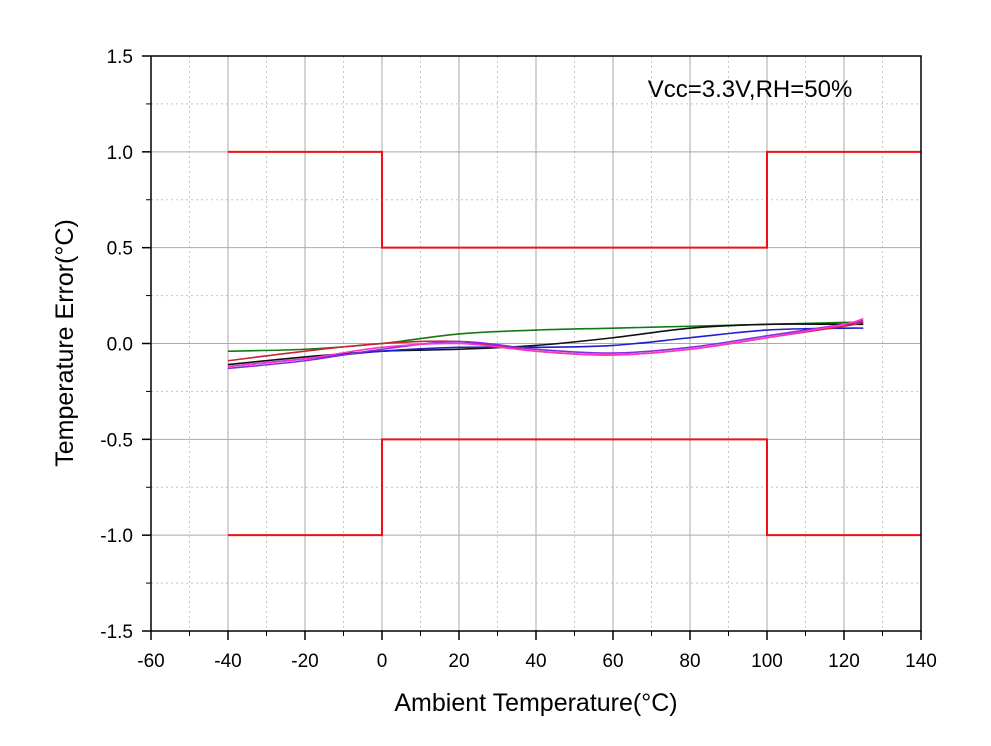 Image resolution: width=991 pixels, height=746 pixels. I want to click on x-tick-label: 40, so click(535, 661).